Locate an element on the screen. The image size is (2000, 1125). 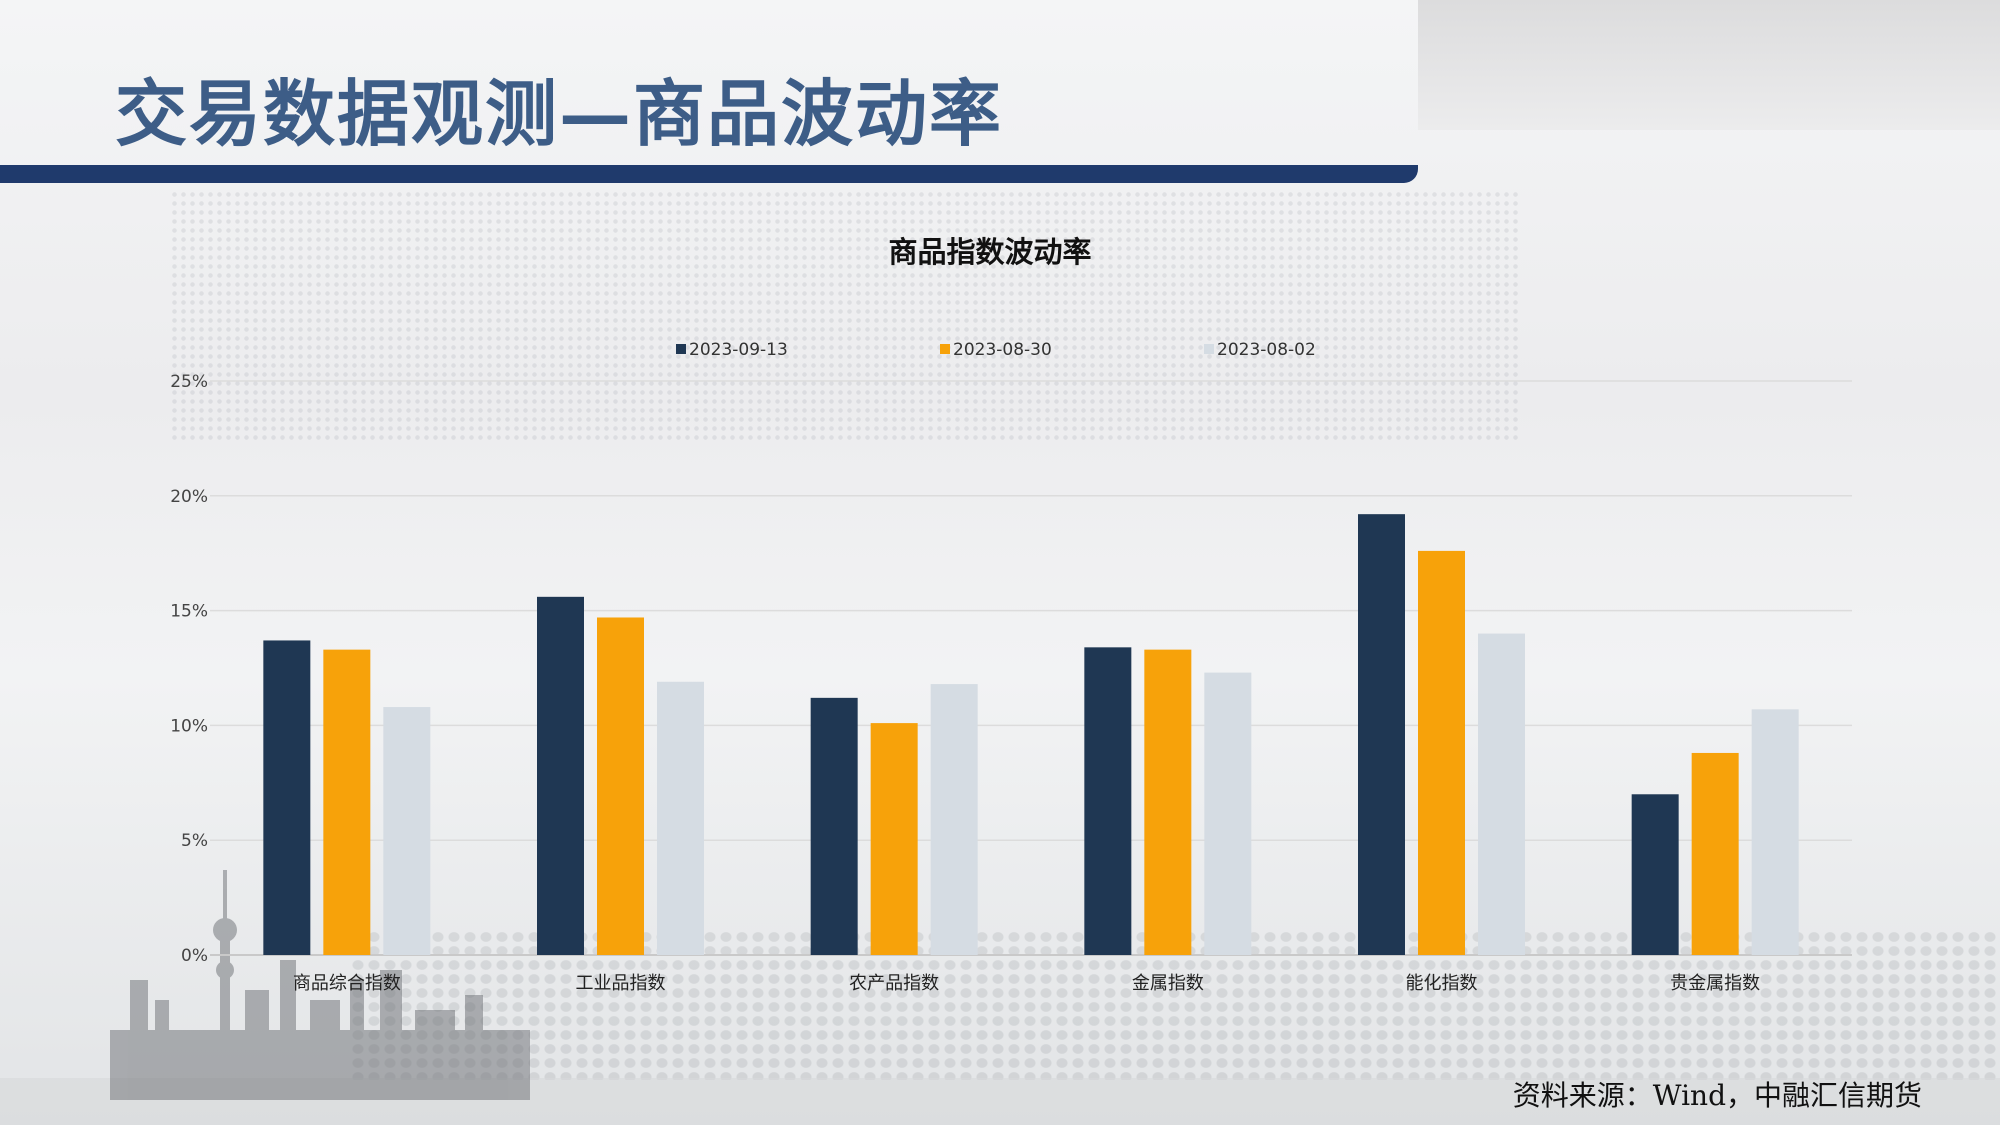
city-skyline-decoration is located at coordinates (320, 985).